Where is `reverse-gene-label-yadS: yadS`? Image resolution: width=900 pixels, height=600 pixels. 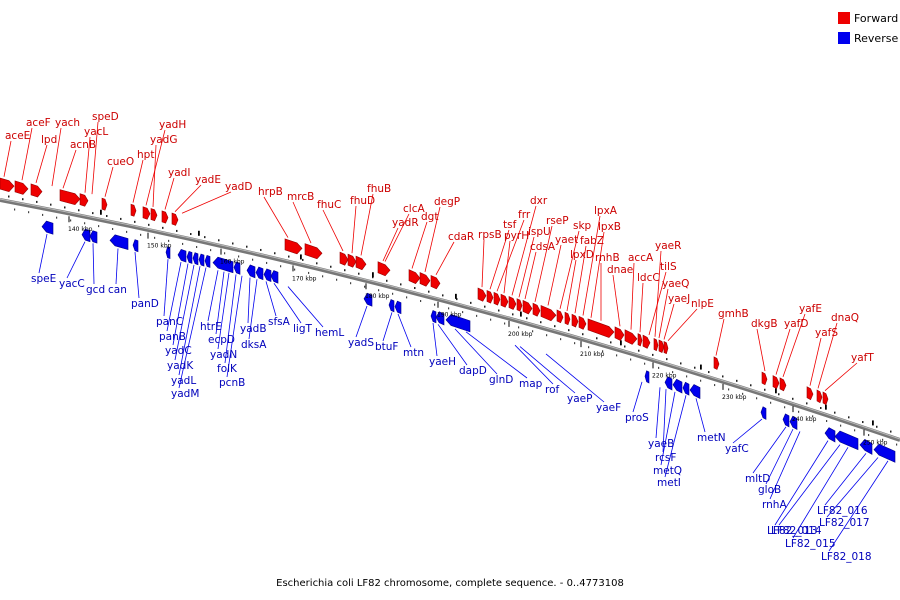
reverse-gene-label-yadS: yadS is located at coordinates (361, 343).